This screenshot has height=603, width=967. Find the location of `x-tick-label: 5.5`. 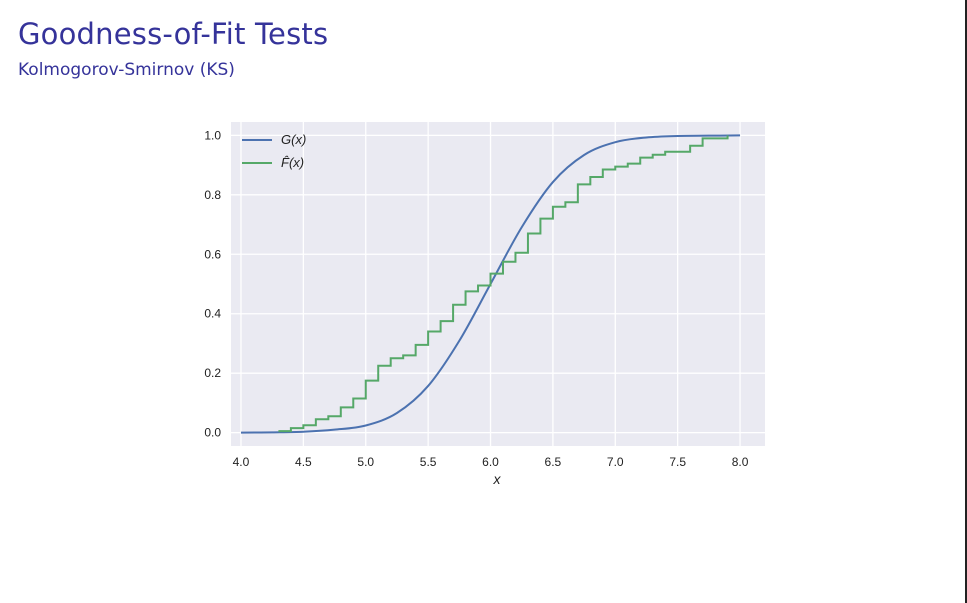

x-tick-label: 5.5 is located at coordinates (428, 462).